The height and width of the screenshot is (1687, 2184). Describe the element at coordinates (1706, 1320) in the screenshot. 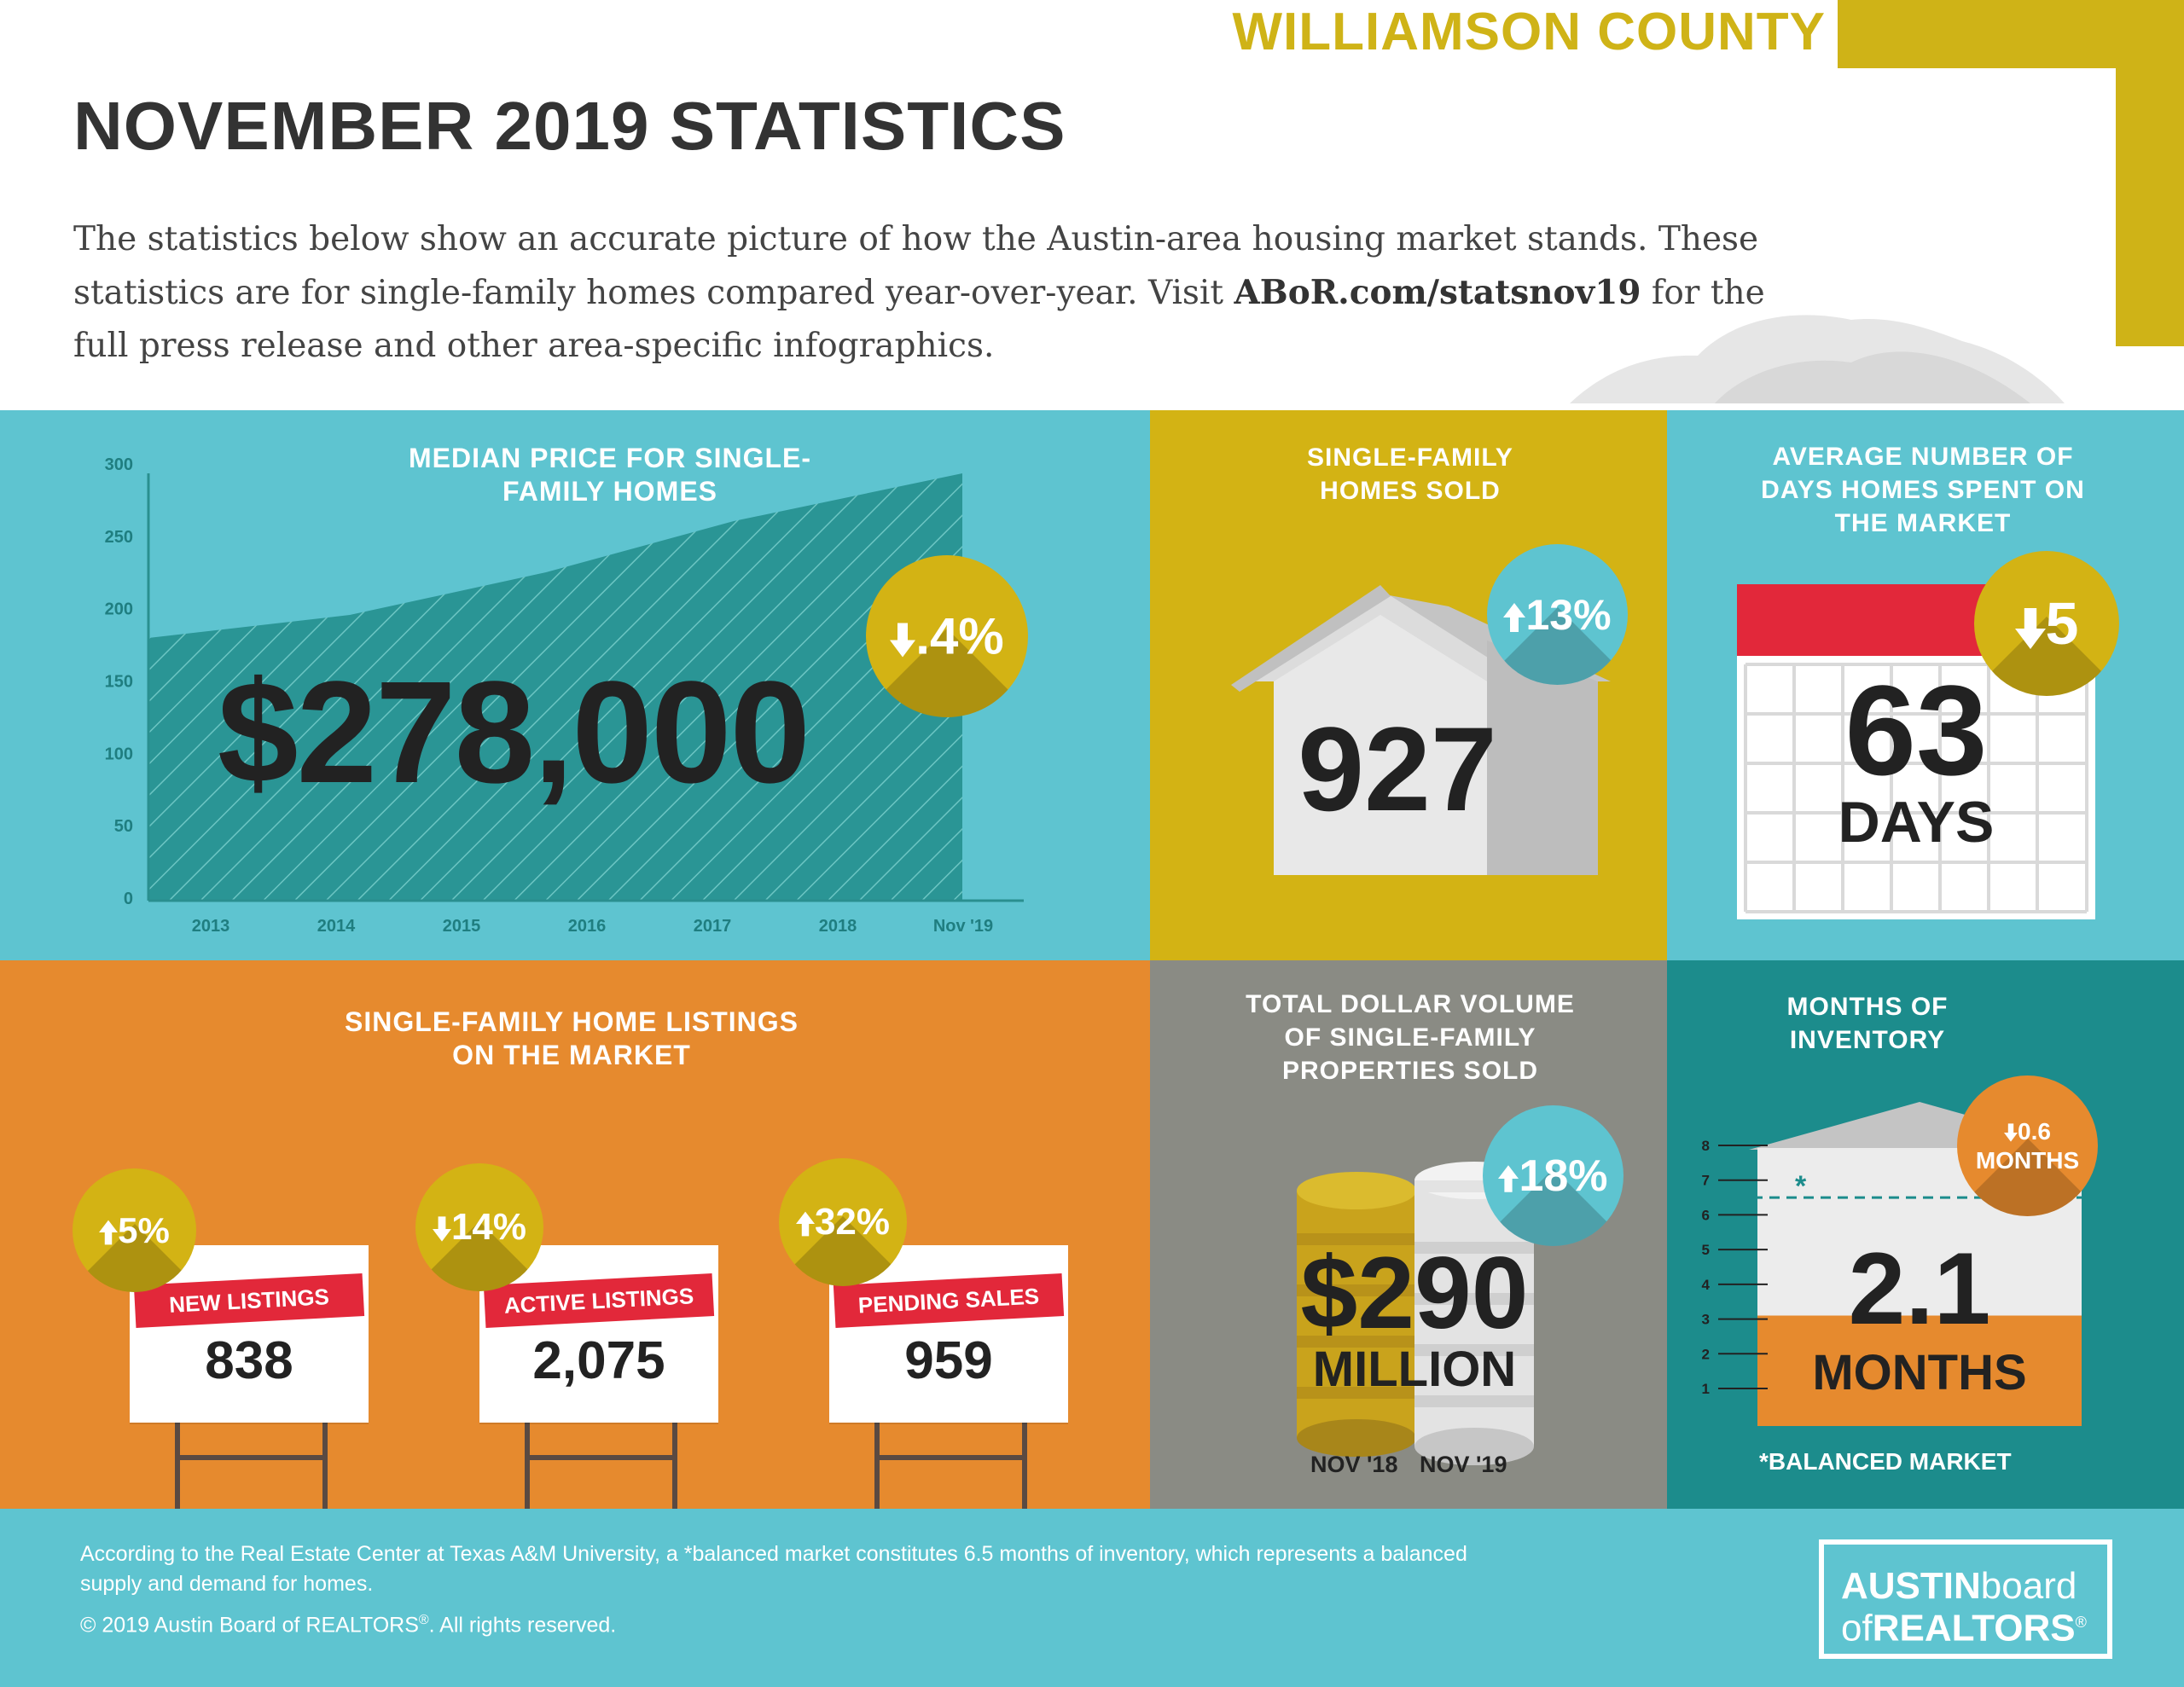

I see `inventory-tick-label: 3` at that location.